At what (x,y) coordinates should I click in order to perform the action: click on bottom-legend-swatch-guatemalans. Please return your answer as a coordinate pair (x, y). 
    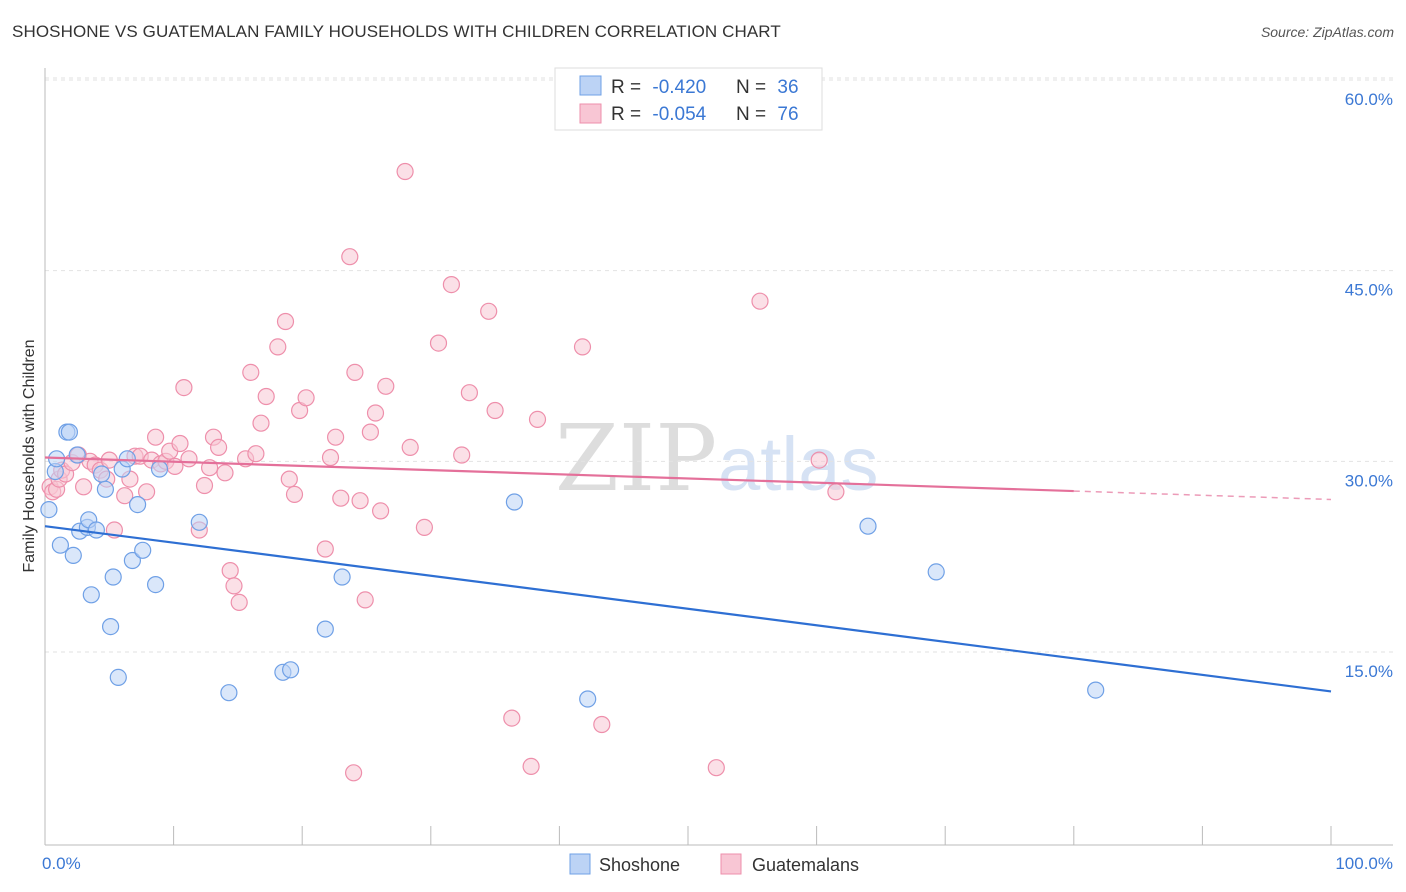
    Looking at the image, I should click on (731, 864).